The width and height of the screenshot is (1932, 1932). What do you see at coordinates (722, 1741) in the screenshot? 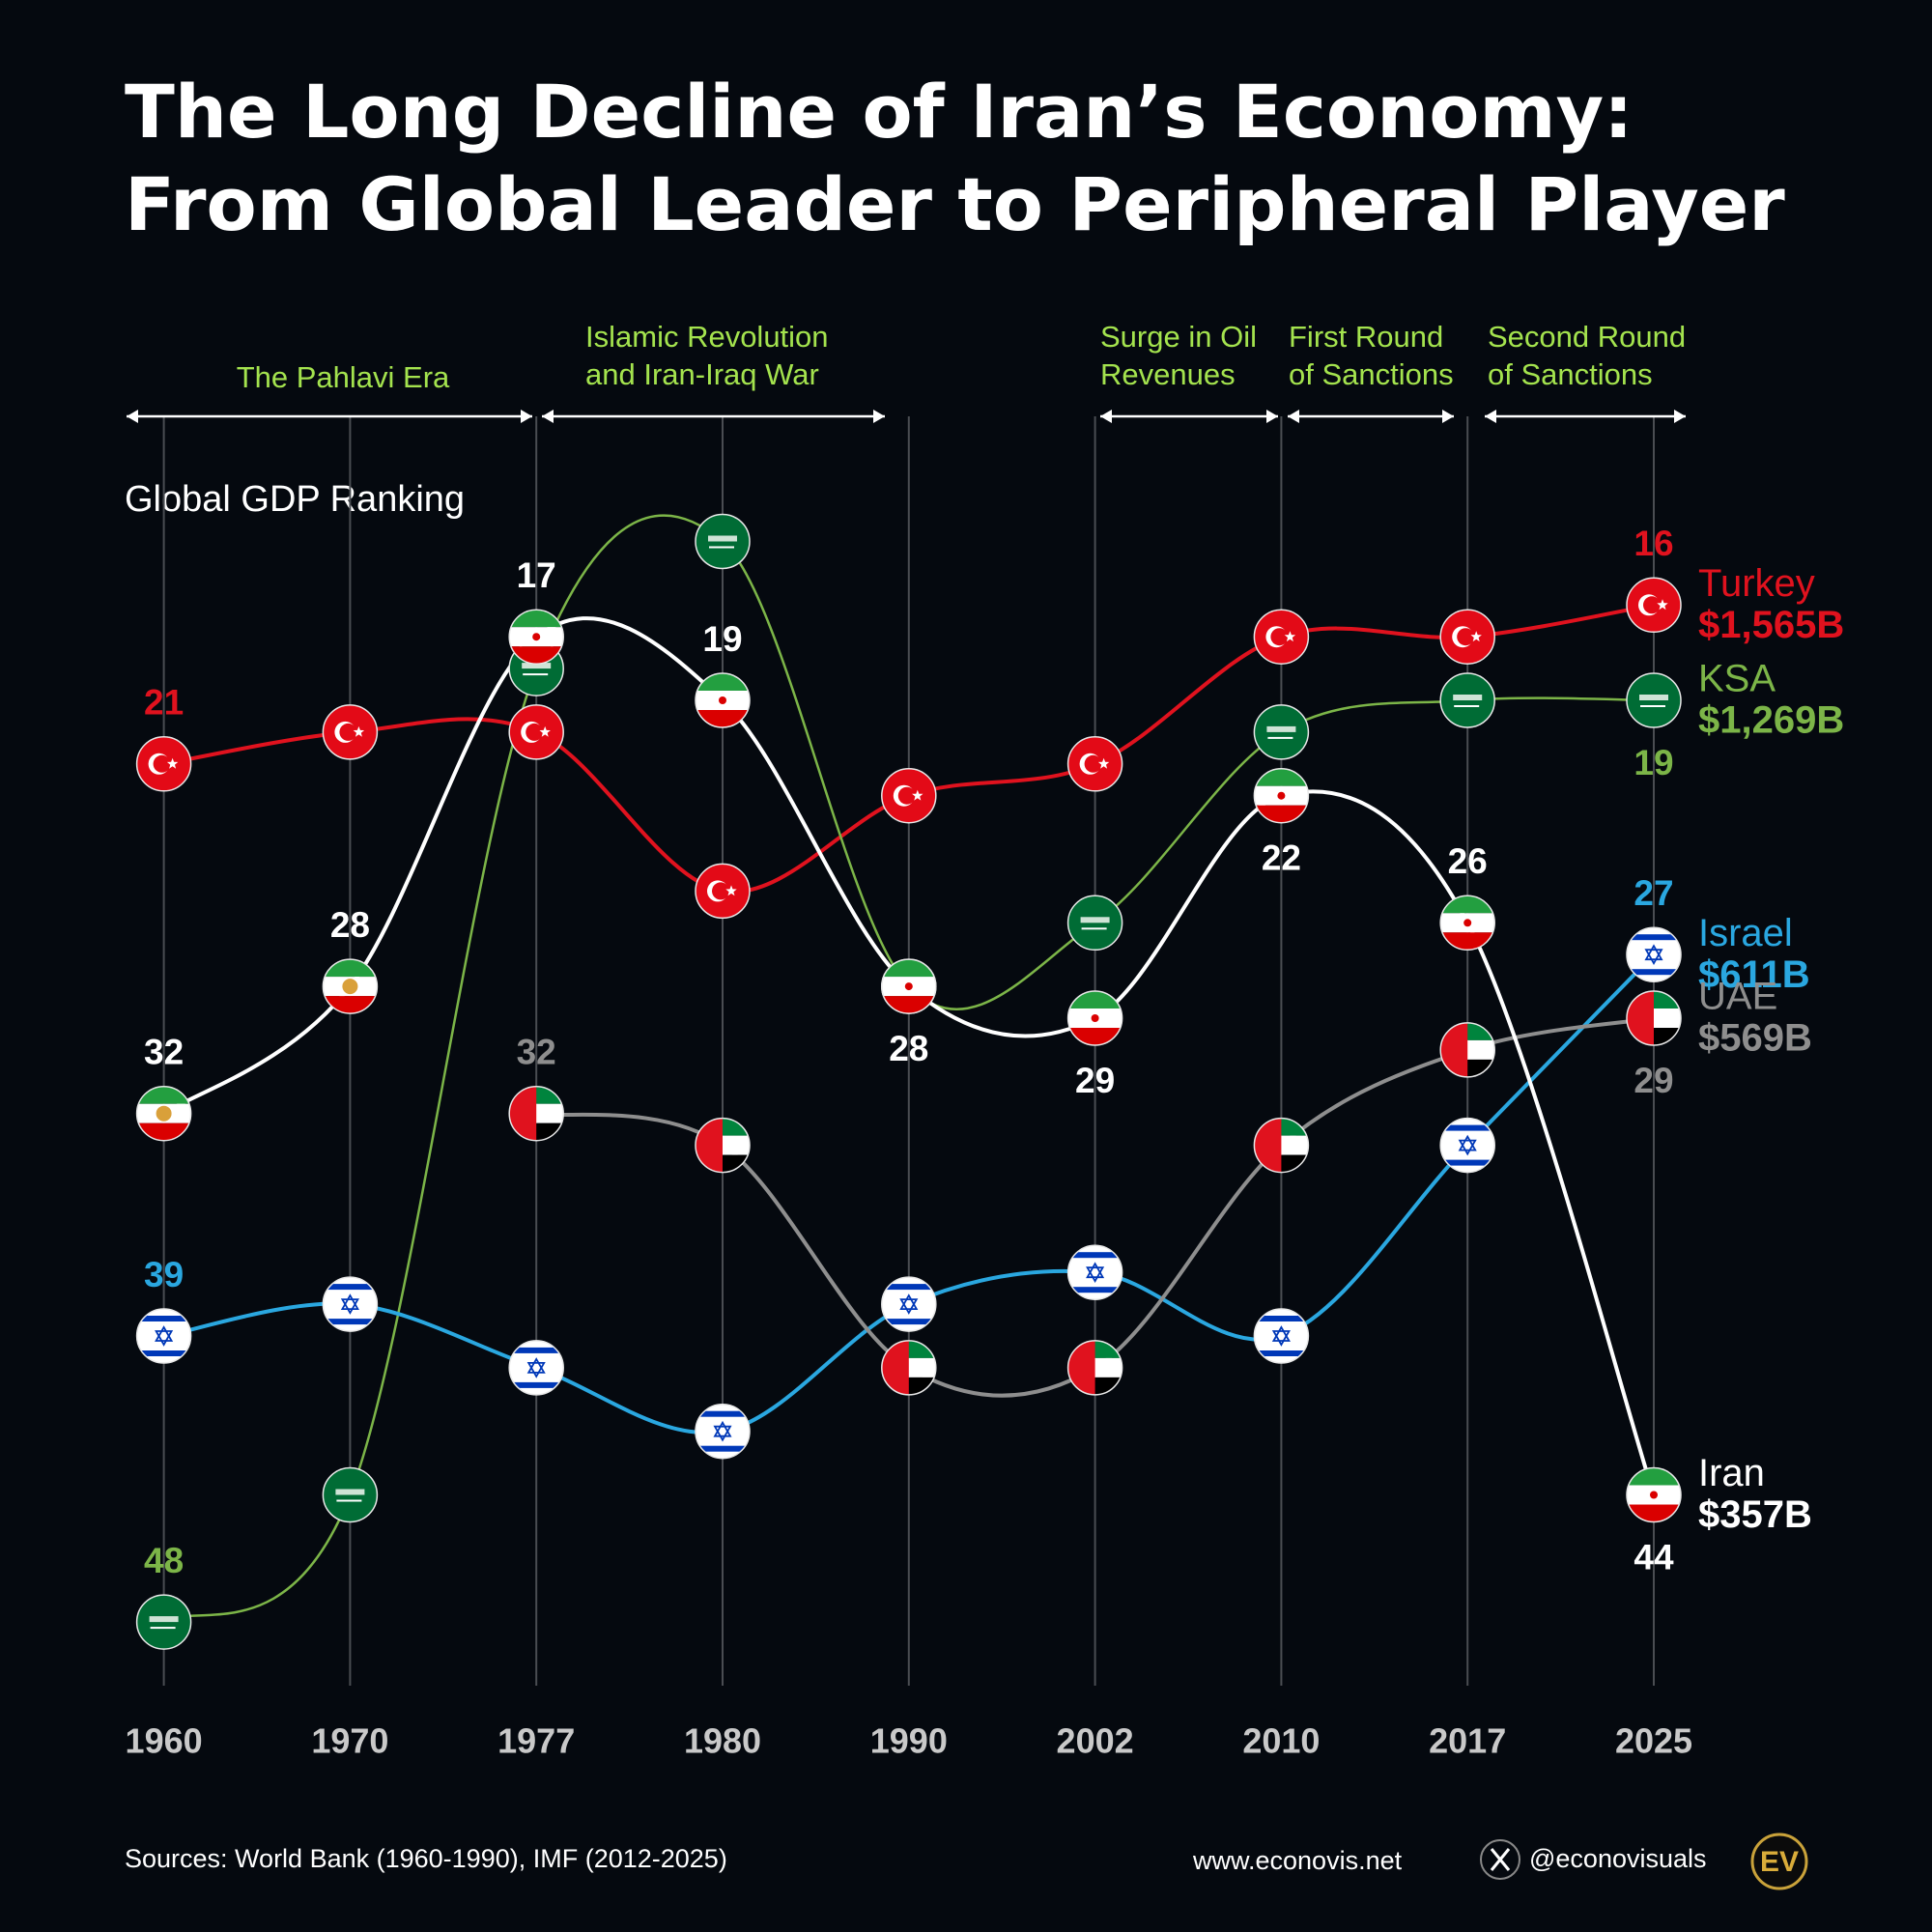
I see `x-tick-label: 1980` at bounding box center [722, 1741].